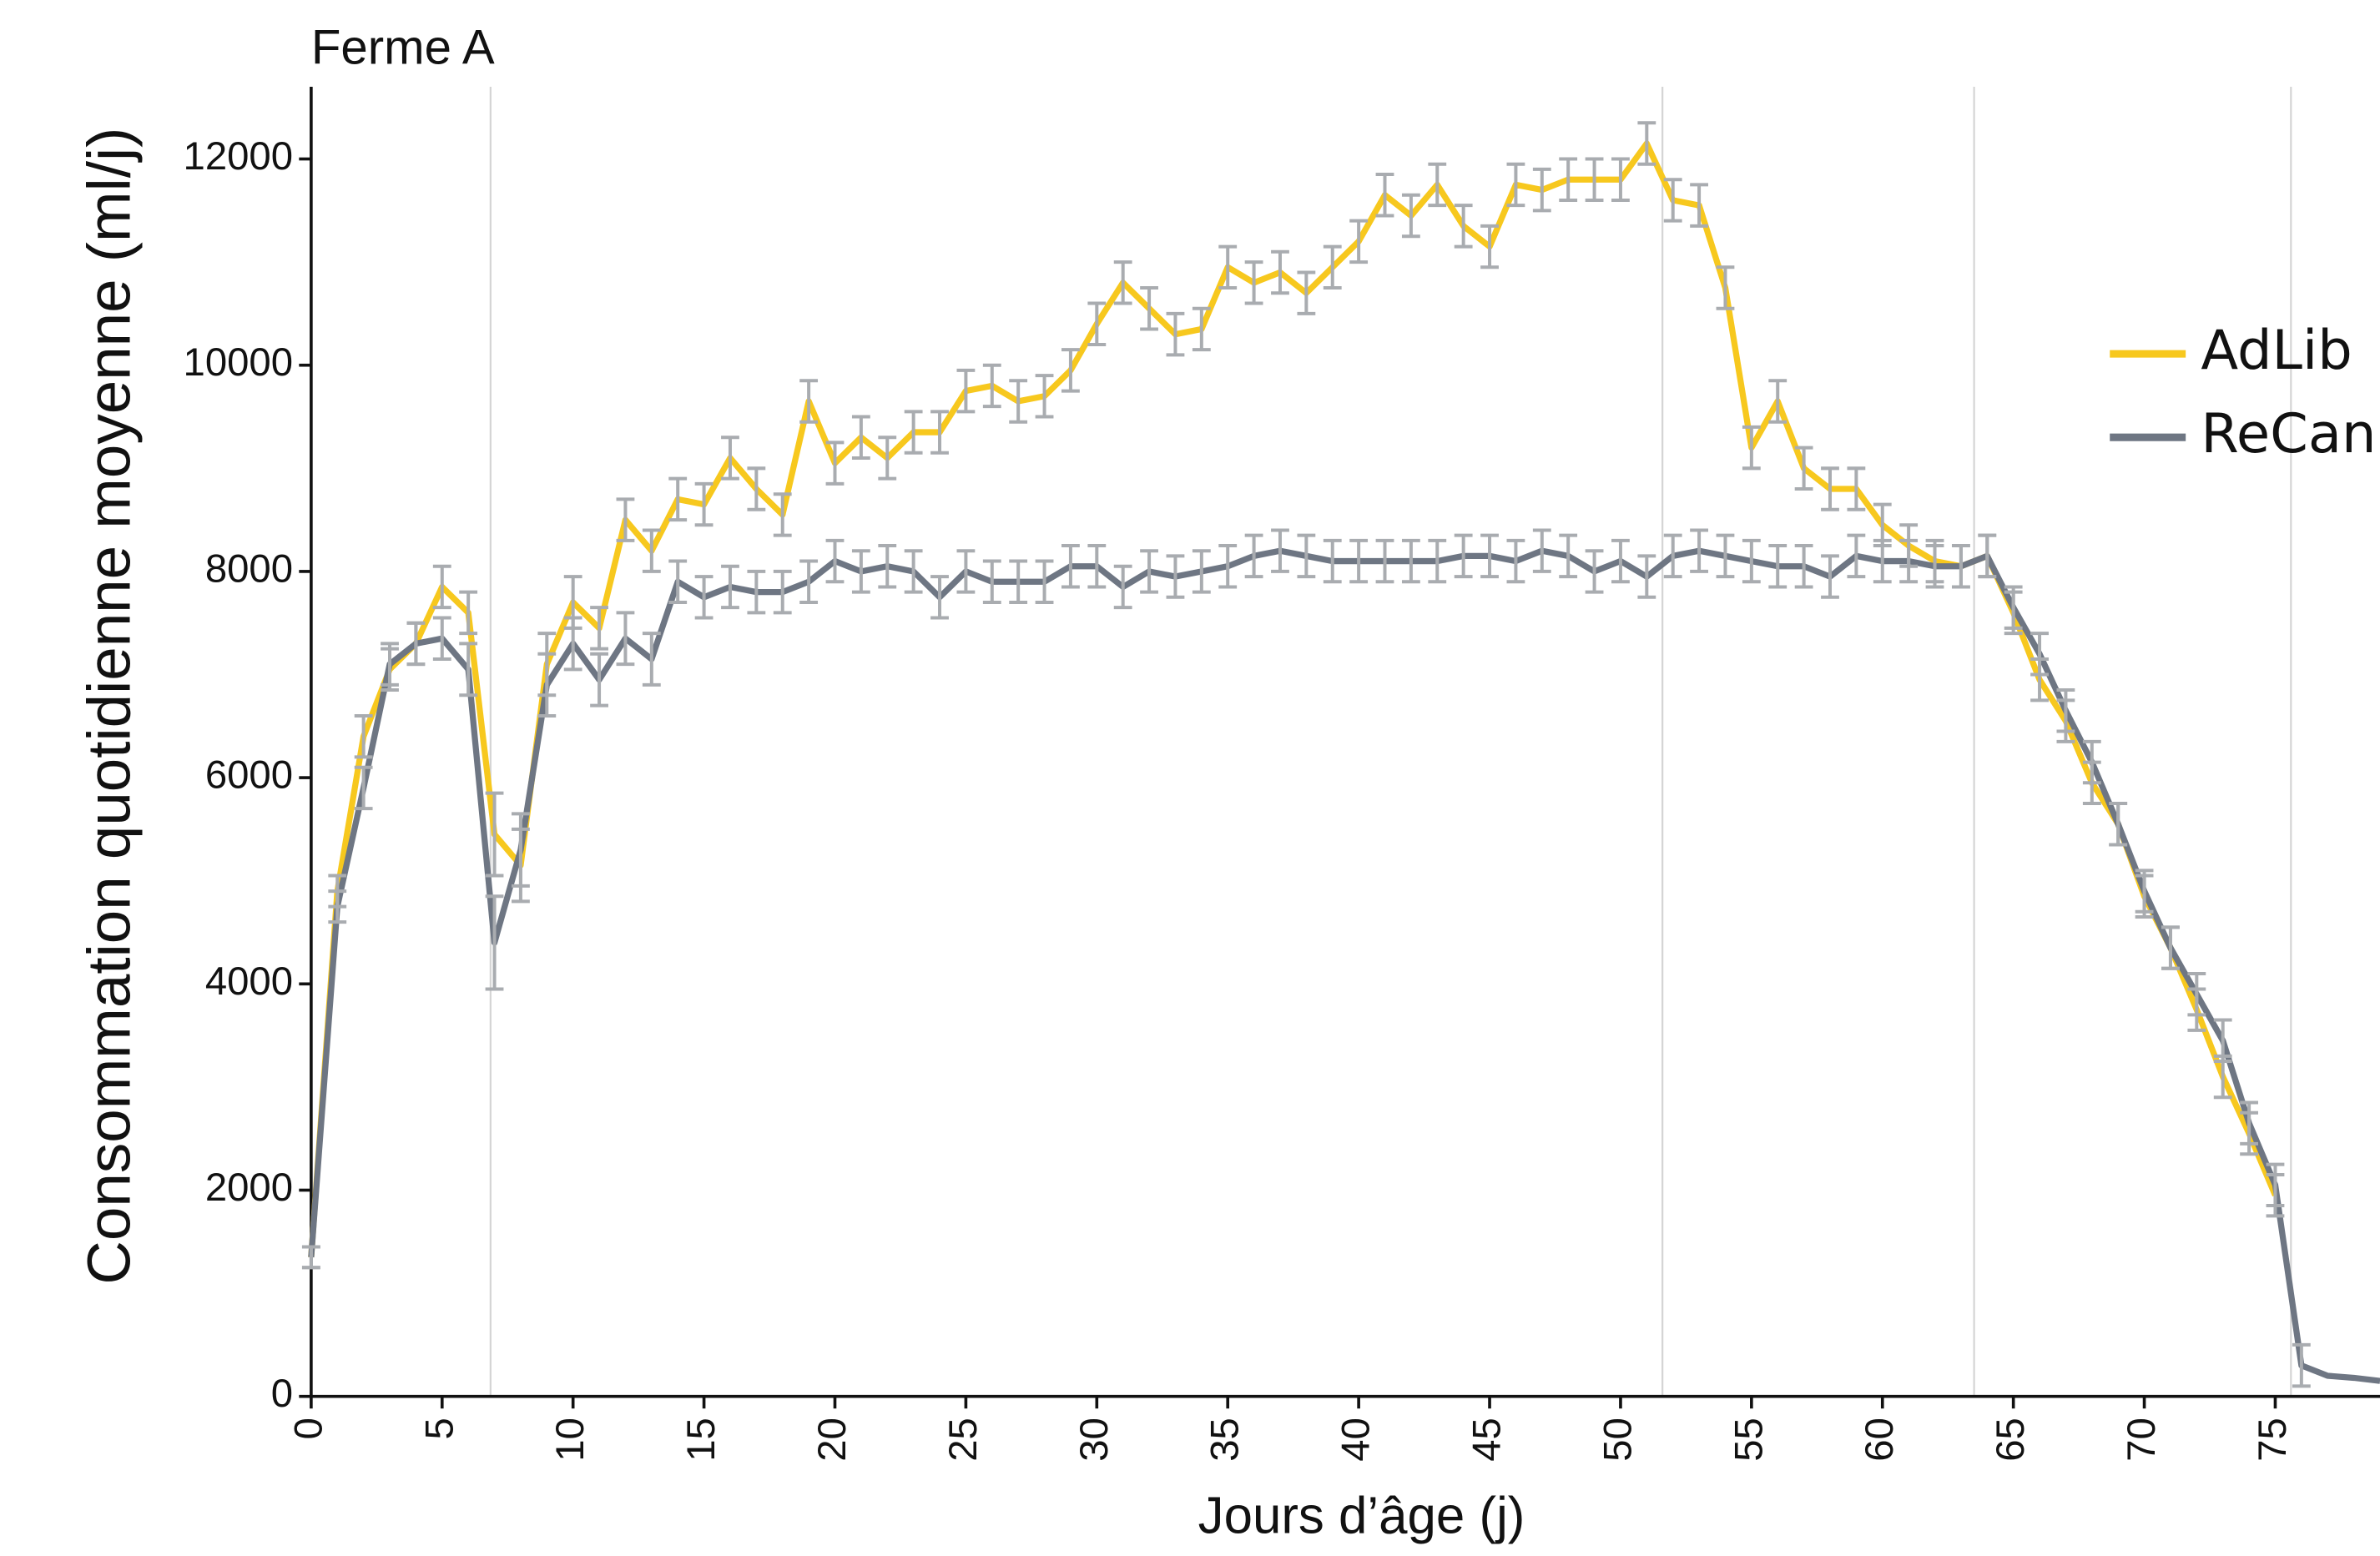  What do you see at coordinates (2273, 1440) in the screenshot?
I see `x-tick-label: 75` at bounding box center [2273, 1440].